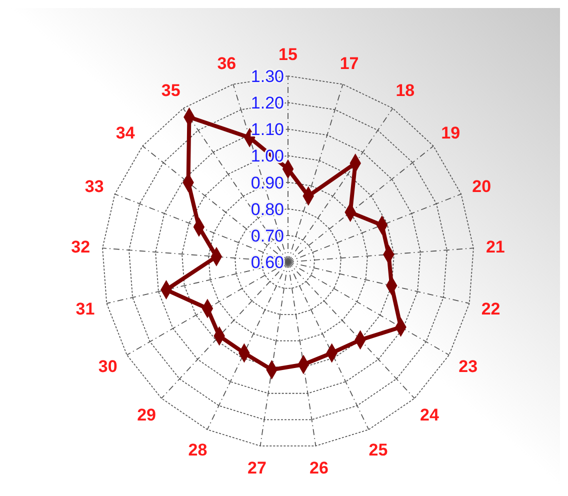 The height and width of the screenshot is (496, 568). What do you see at coordinates (108, 366) in the screenshot?
I see `spoke-label: 30` at bounding box center [108, 366].